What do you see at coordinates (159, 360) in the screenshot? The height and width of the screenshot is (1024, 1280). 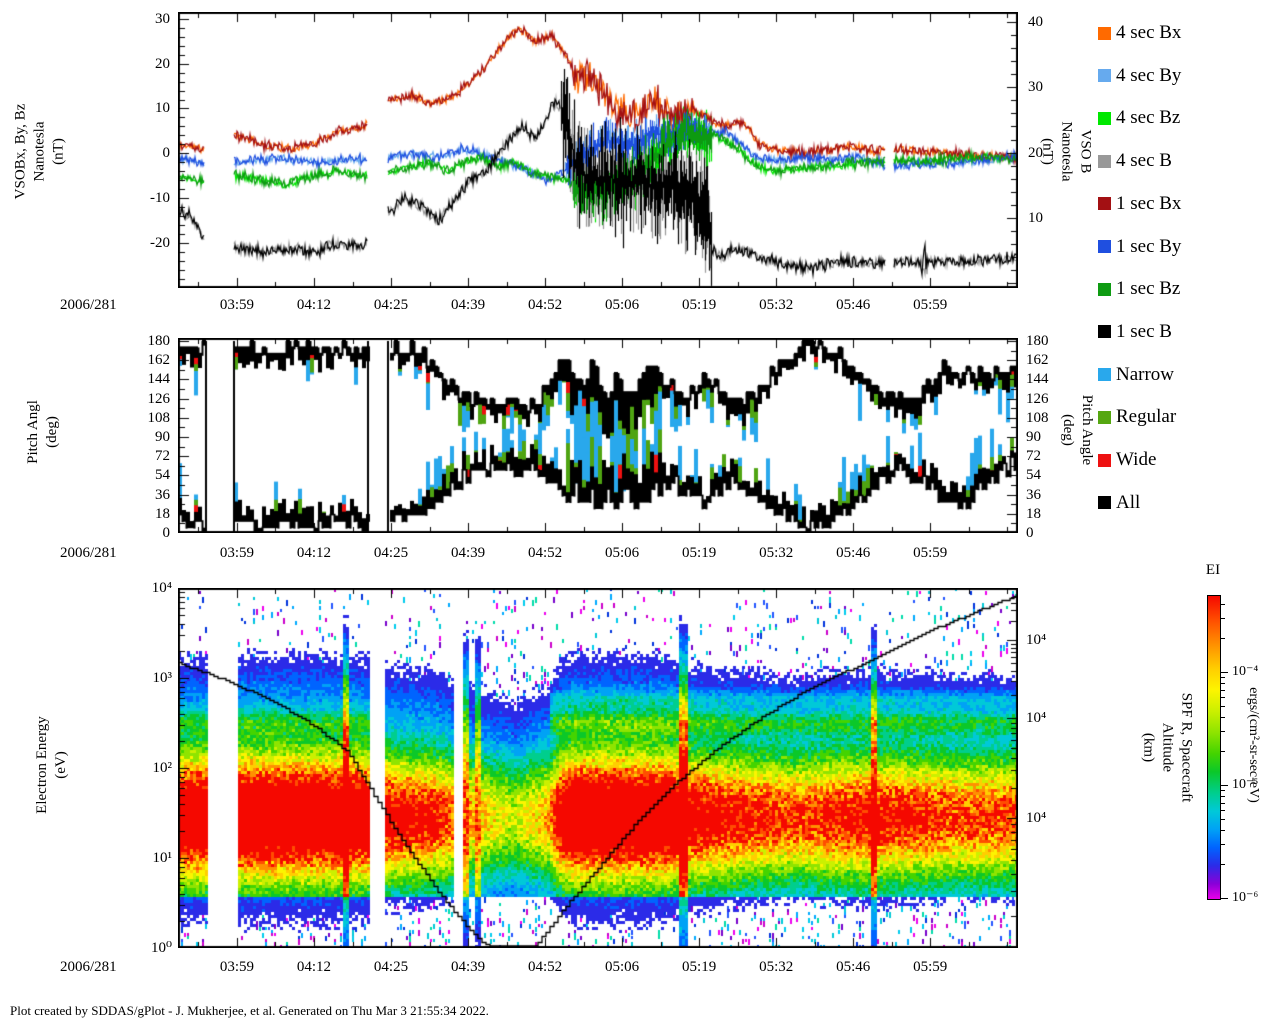 I see `pitch-y-tick-left: 162` at bounding box center [159, 360].